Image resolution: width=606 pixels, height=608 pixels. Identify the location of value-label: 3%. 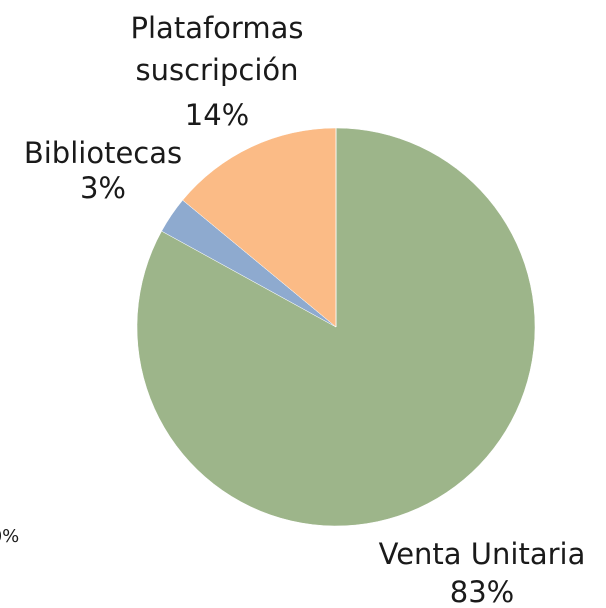
(103, 188).